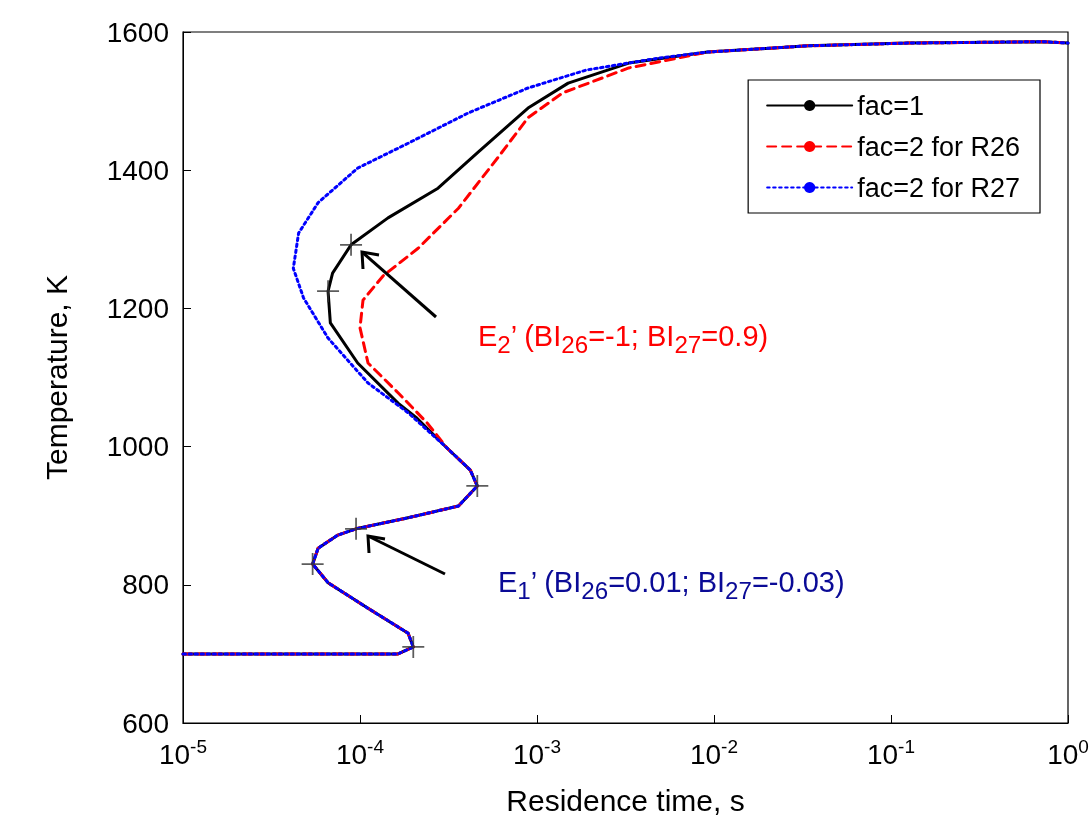 This screenshot has width=1090, height=830. What do you see at coordinates (890, 105) in the screenshot?
I see `legend-label: fac=1` at bounding box center [890, 105].